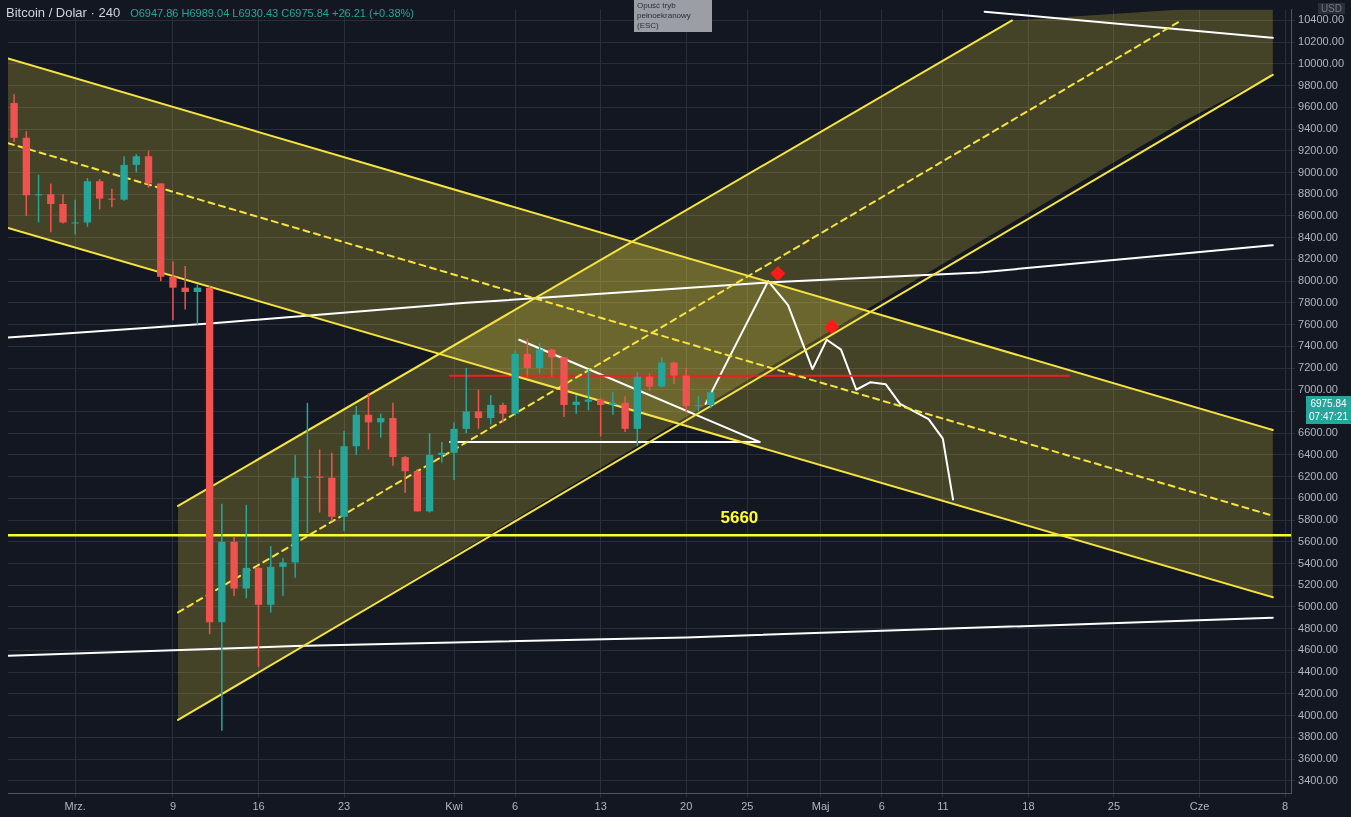 This screenshot has width=1351, height=817. What do you see at coordinates (1318, 345) in the screenshot?
I see `y-tick-label: 7400.00` at bounding box center [1318, 345].